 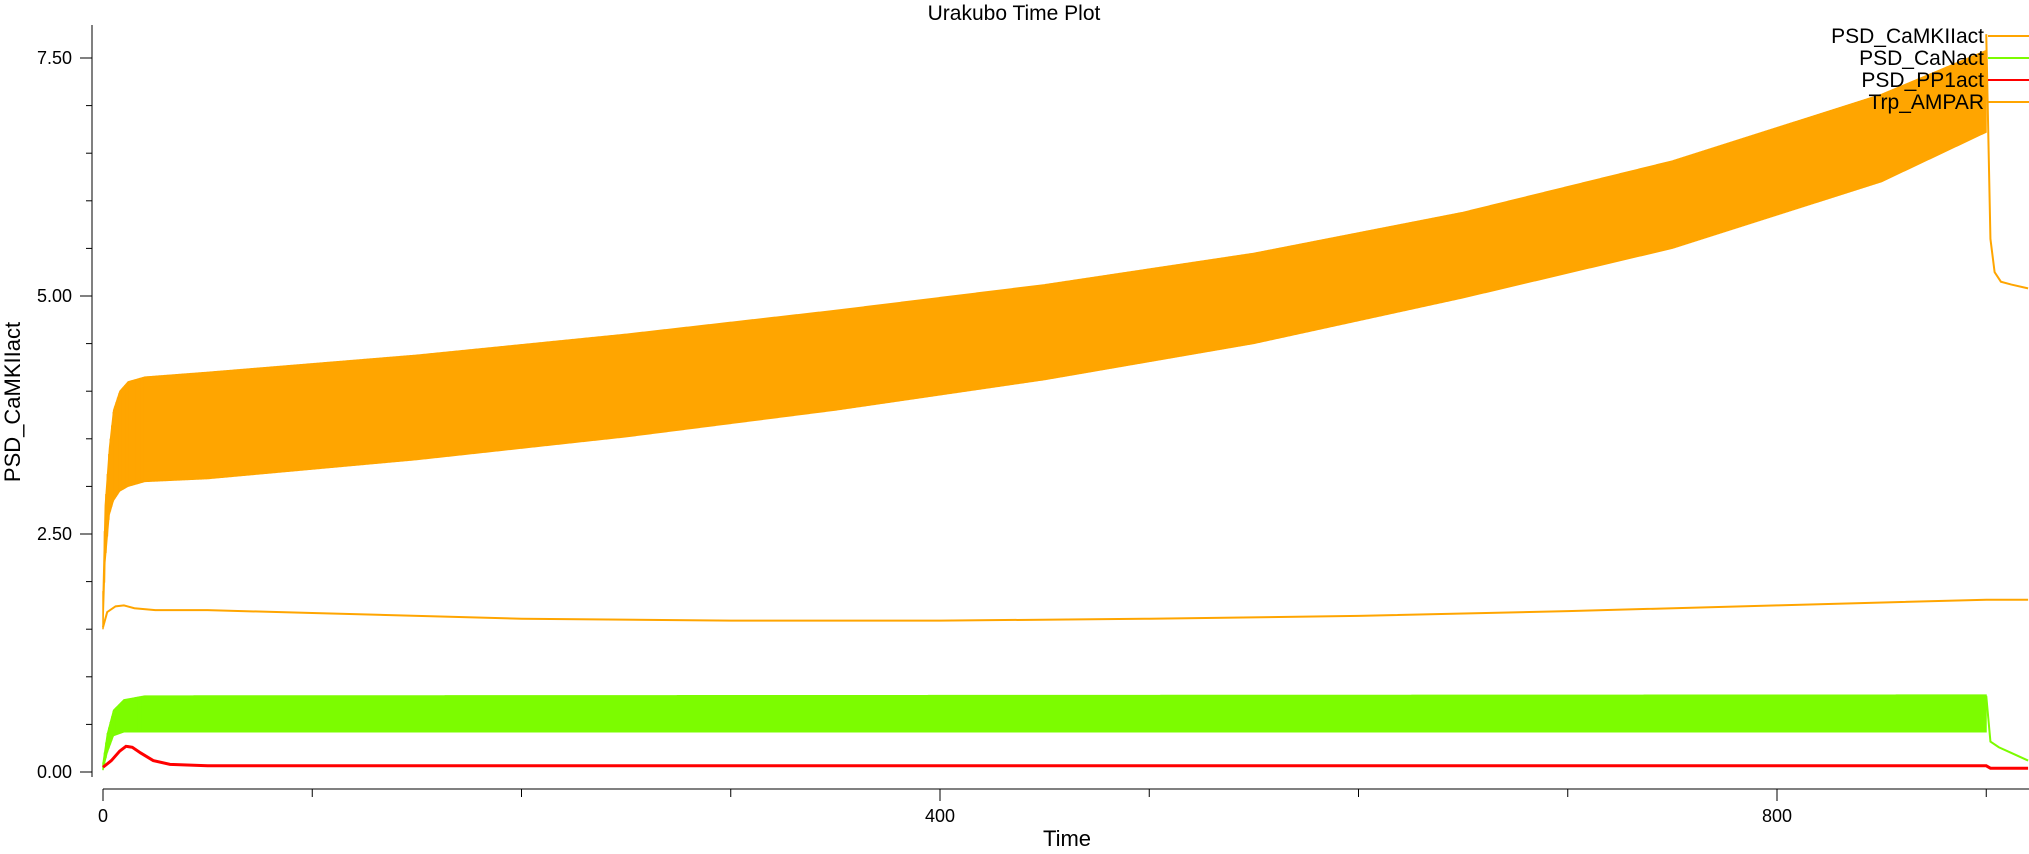 I want to click on legend-label: PSD_PP1act, so click(x=1922, y=80).